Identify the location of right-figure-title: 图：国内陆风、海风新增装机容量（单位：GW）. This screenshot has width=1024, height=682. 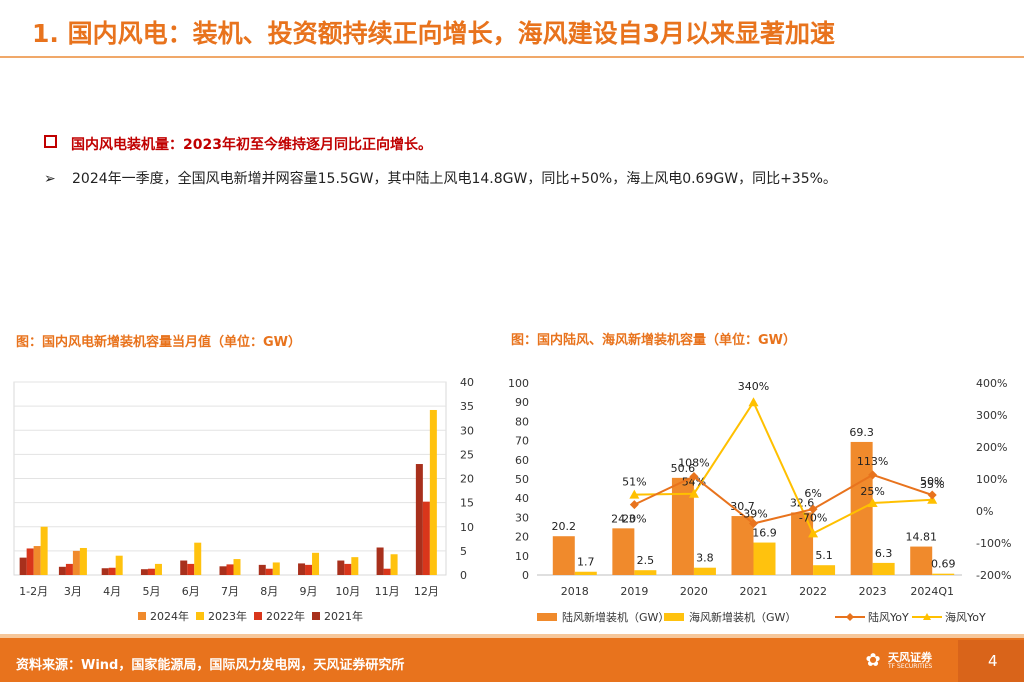
(654, 340).